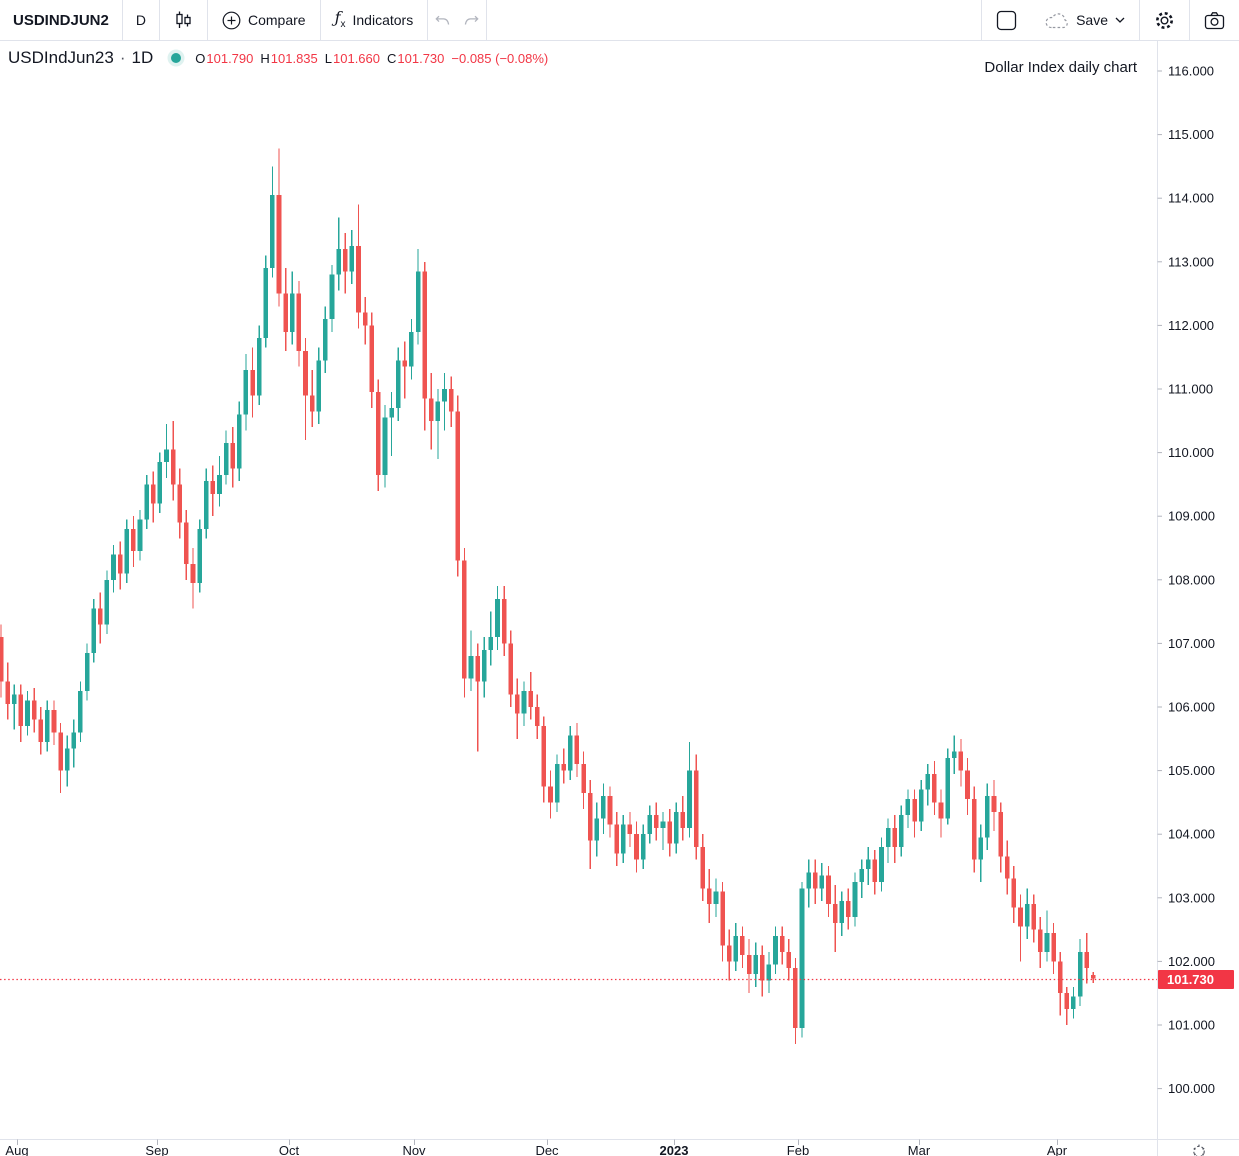 The image size is (1239, 1156). I want to click on low-value: 101.660, so click(356, 58).